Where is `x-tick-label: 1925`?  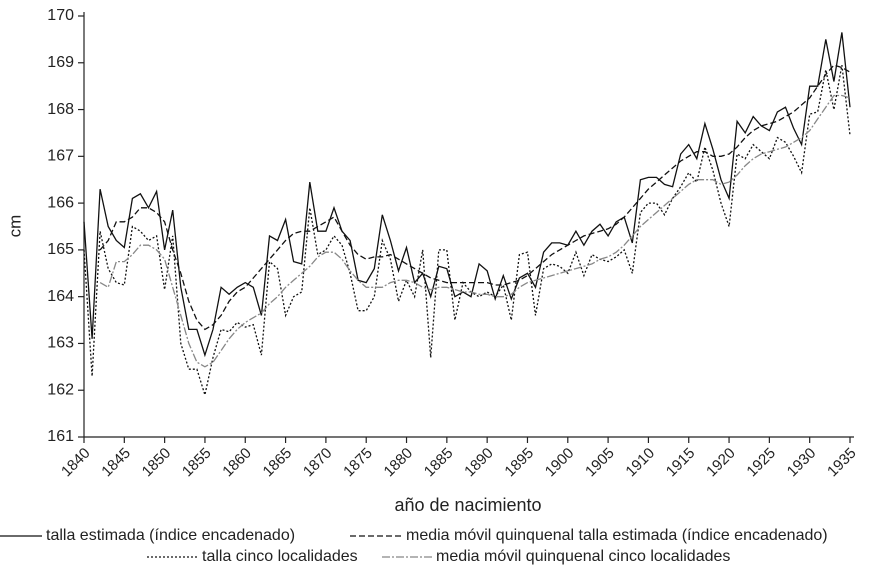
x-tick-label: 1925 is located at coordinates (761, 463).